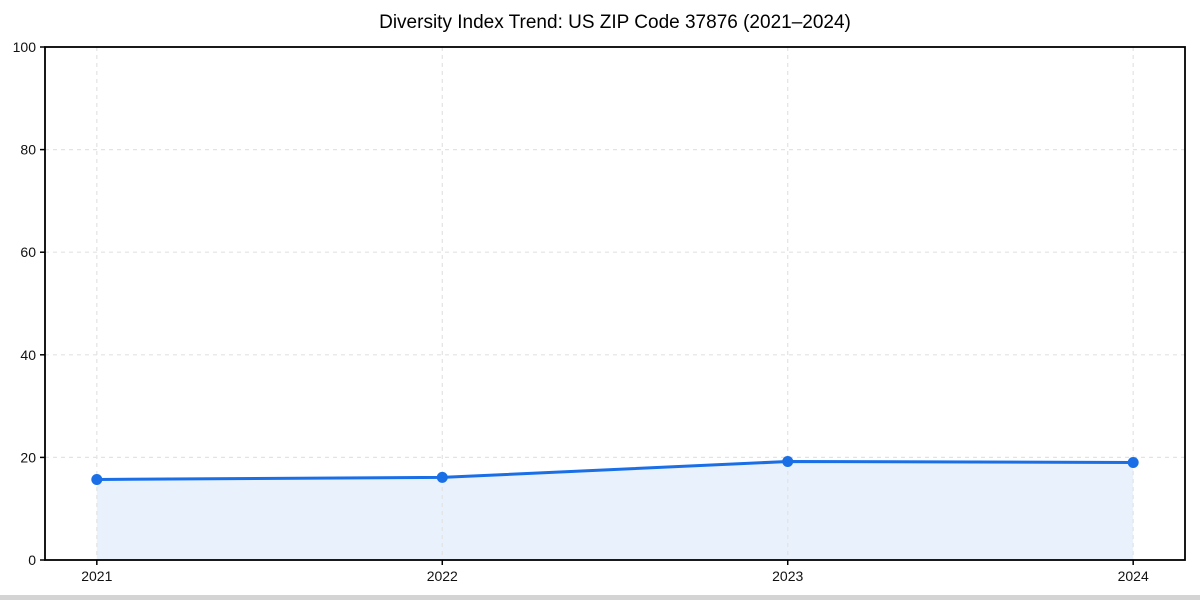 This screenshot has height=600, width=1200. I want to click on data-point-2024, so click(1133, 463).